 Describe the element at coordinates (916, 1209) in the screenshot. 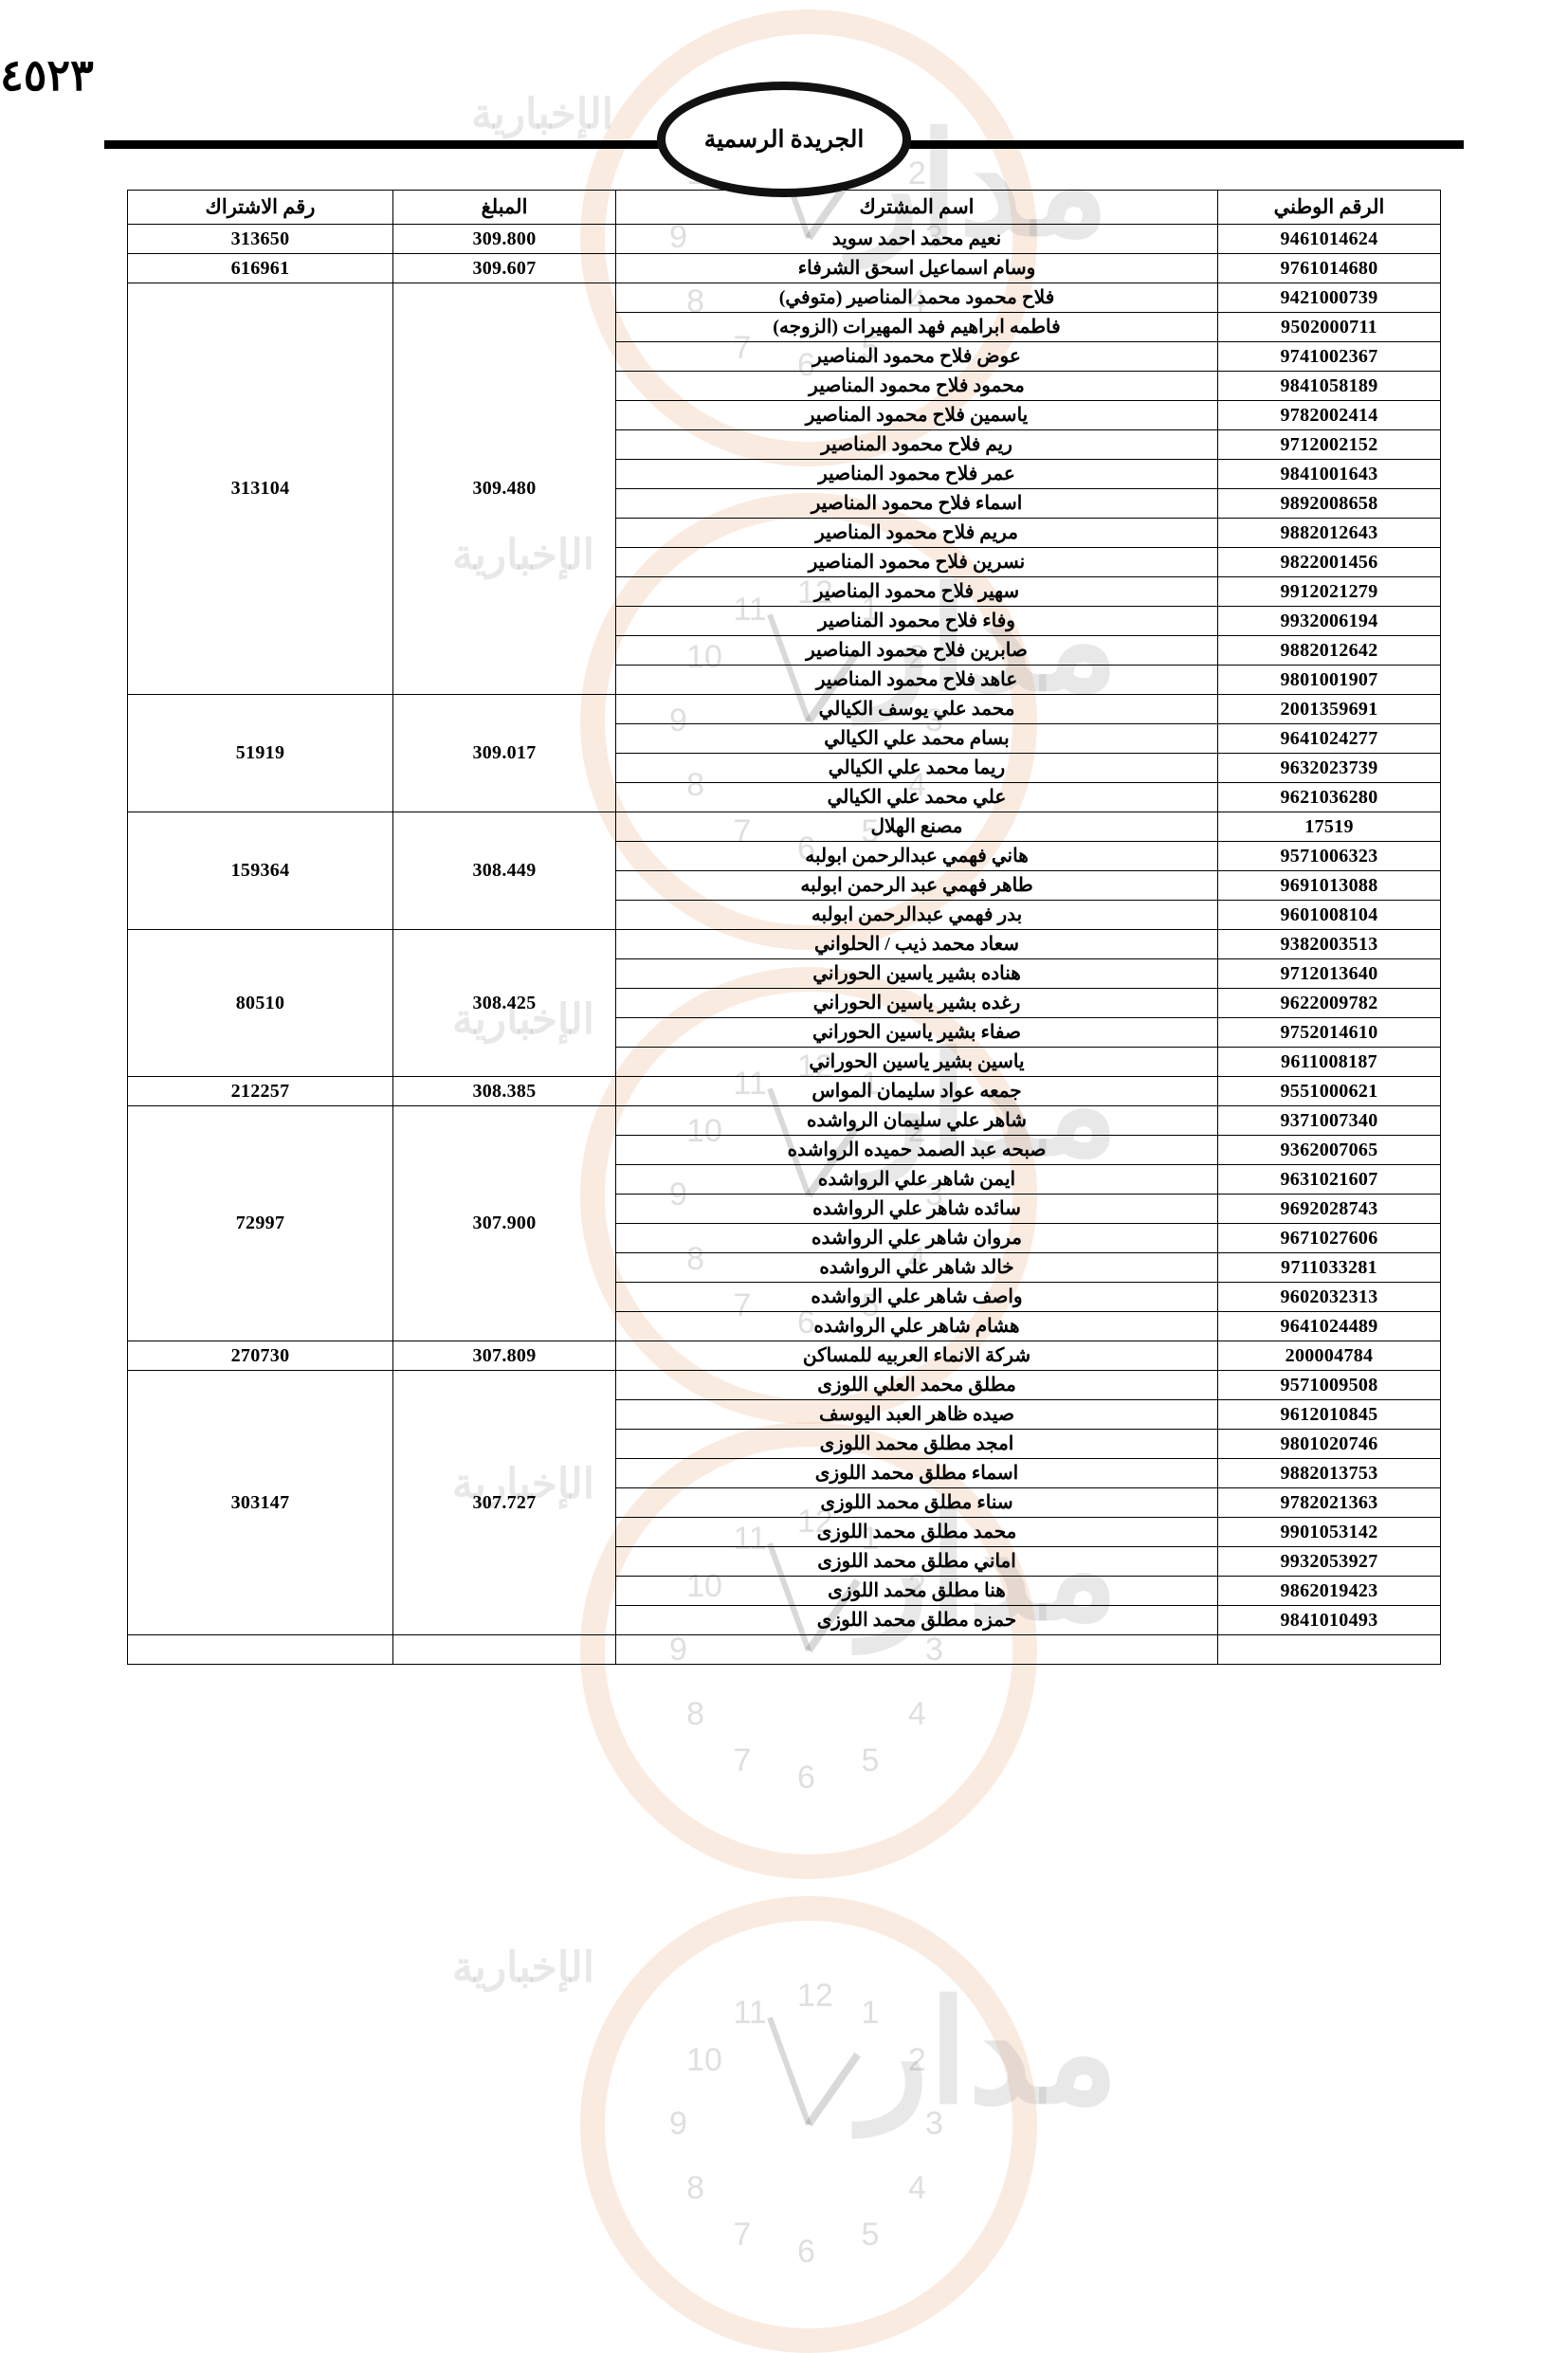

I see `cell-subscriber-name: سائده شاهر علي الرواشده` at that location.